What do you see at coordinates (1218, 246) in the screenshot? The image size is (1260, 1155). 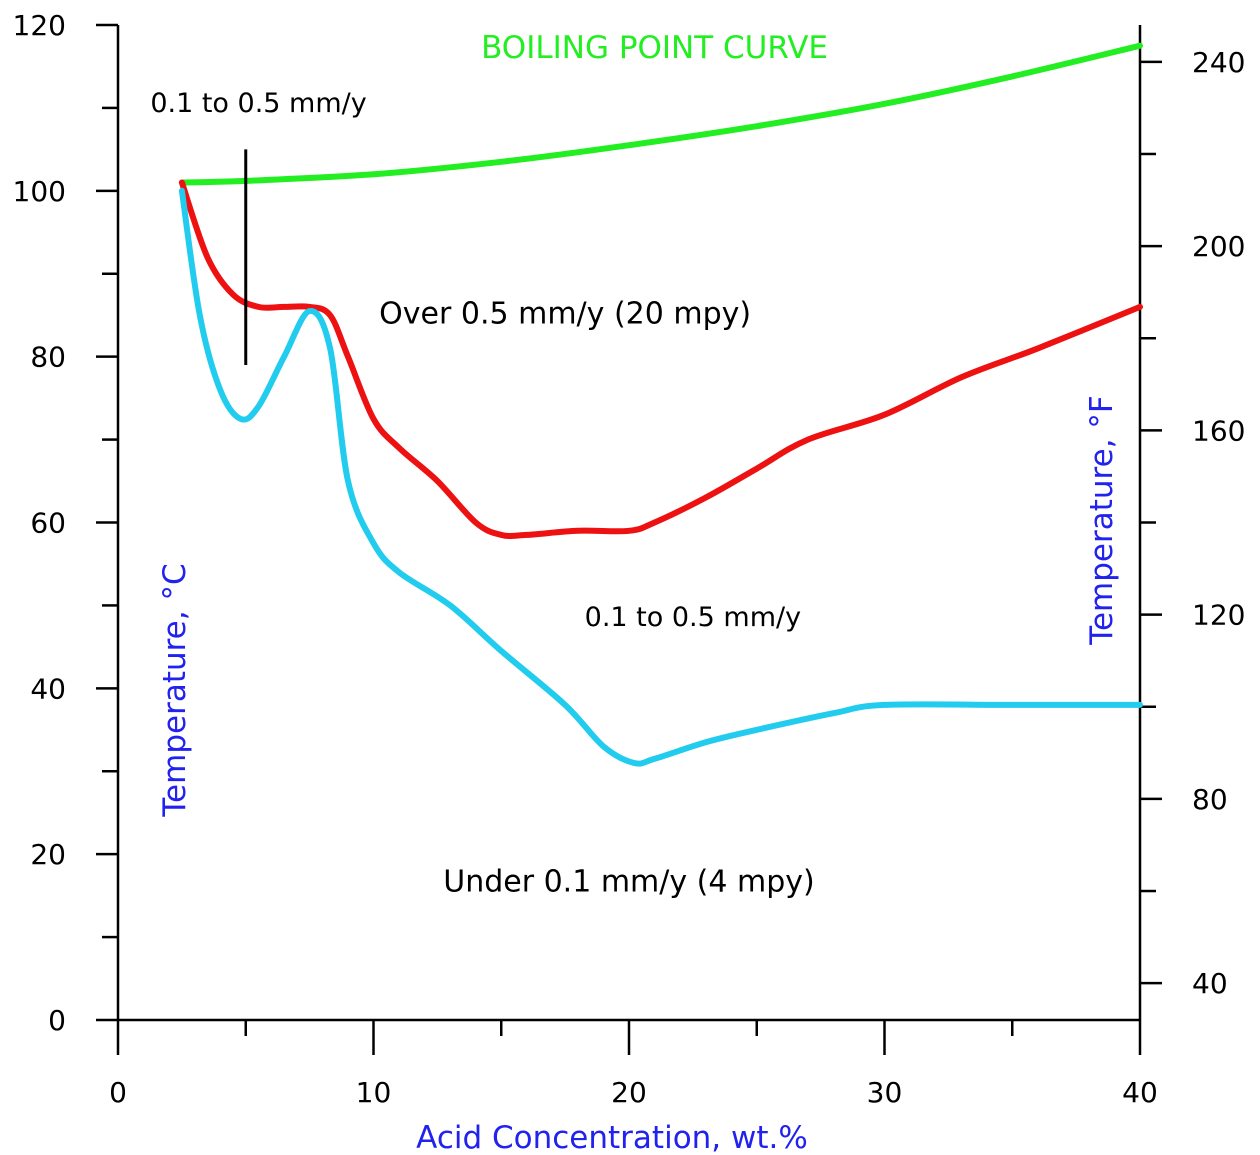 I see `y2-tick-label: 200` at bounding box center [1218, 246].